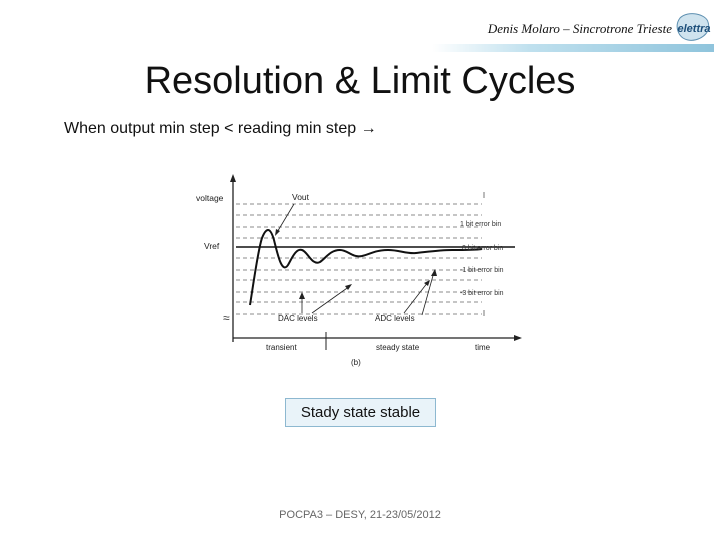 The image size is (720, 540). What do you see at coordinates (482, 270) in the screenshot?
I see `right-label-3: -1 bit error bin` at bounding box center [482, 270].